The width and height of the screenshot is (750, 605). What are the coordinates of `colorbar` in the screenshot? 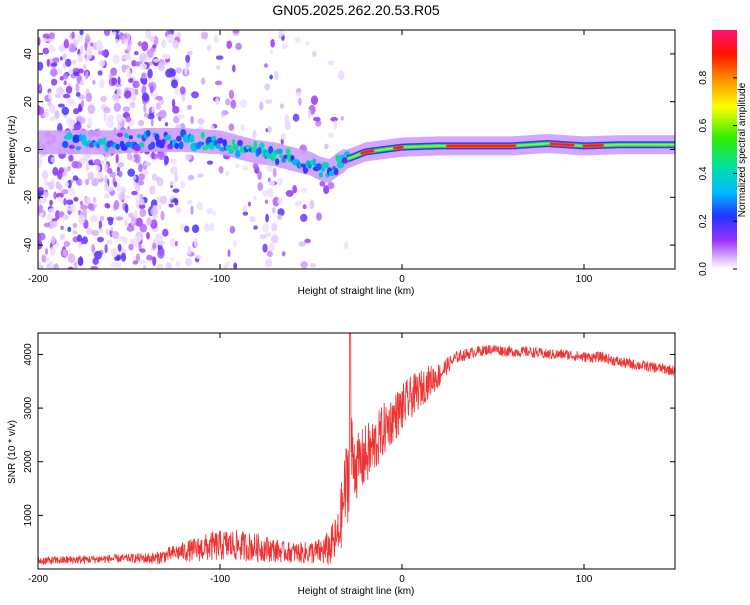 It's located at (724, 149).